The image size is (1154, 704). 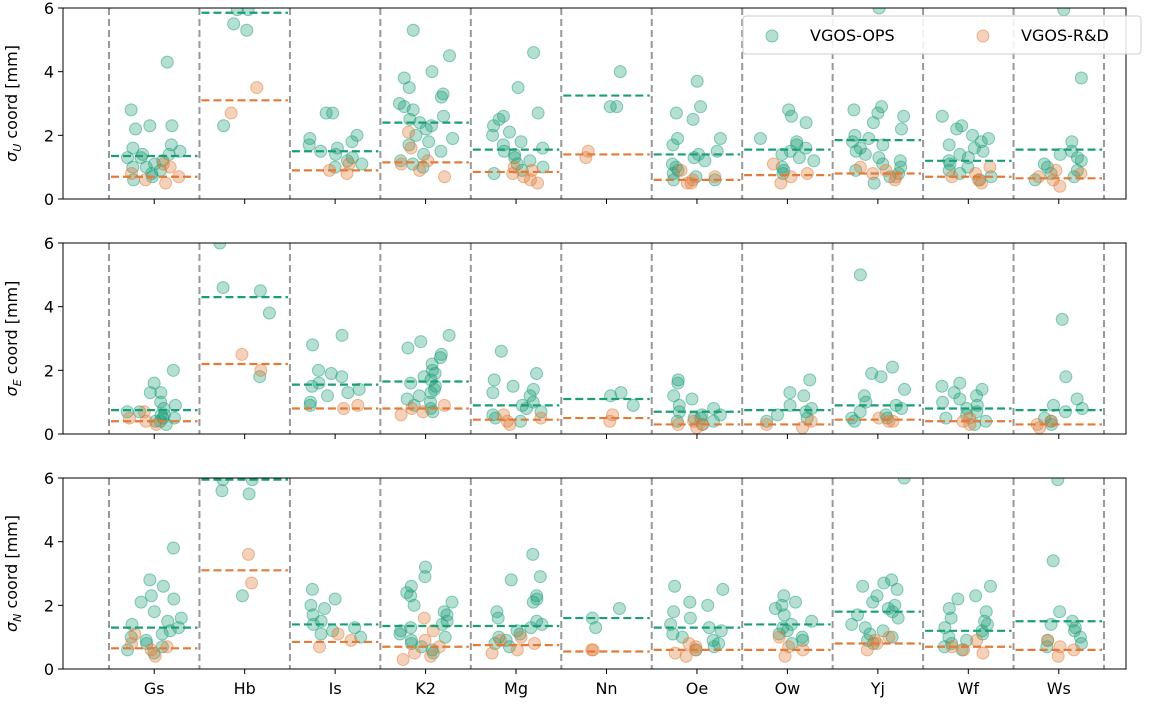 I want to click on x-tick-label: Mg, so click(x=516, y=688).